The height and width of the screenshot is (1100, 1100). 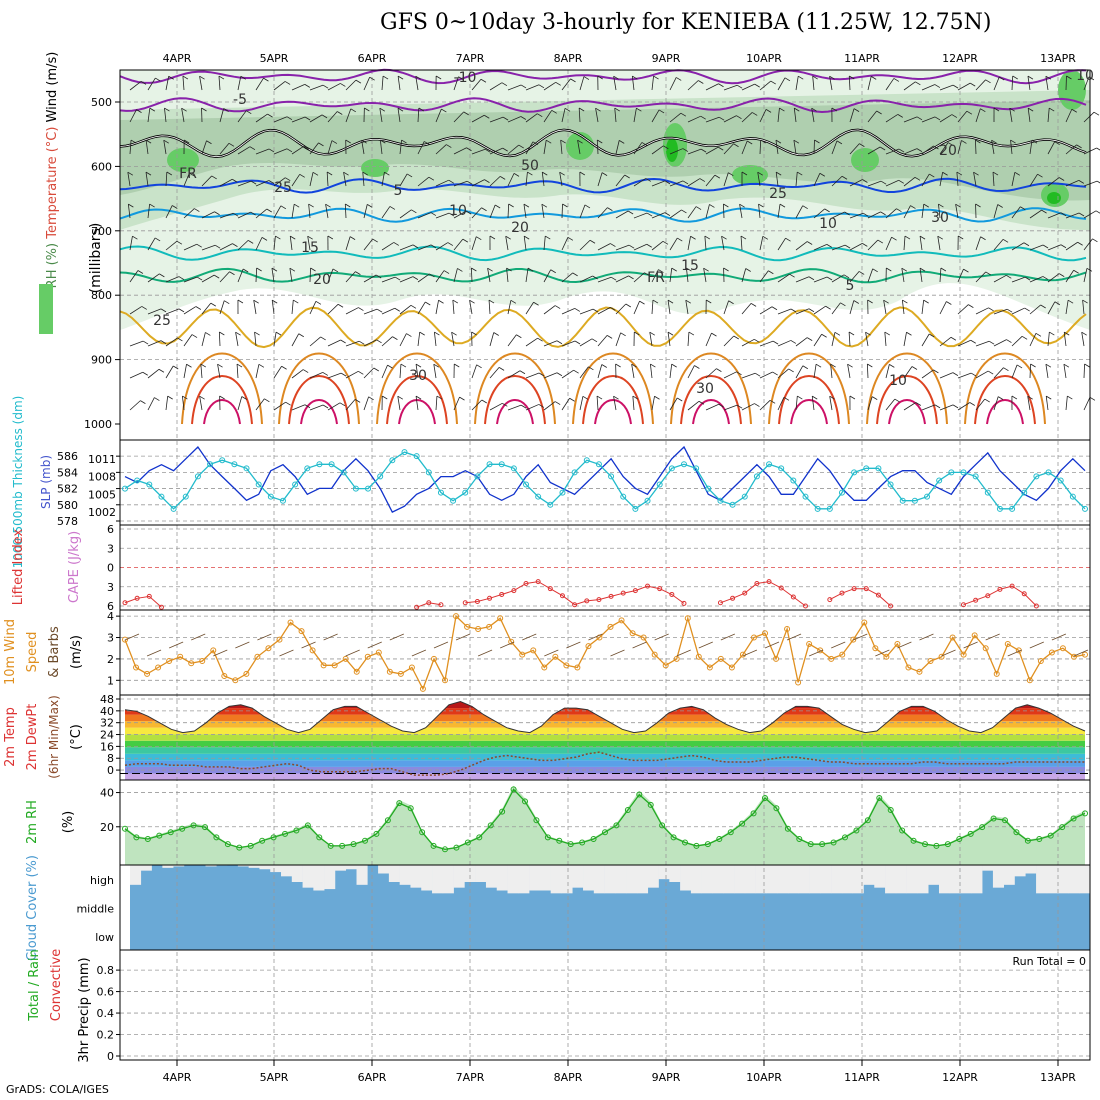 I want to click on lifted-index-line, so click(x=580, y=594).